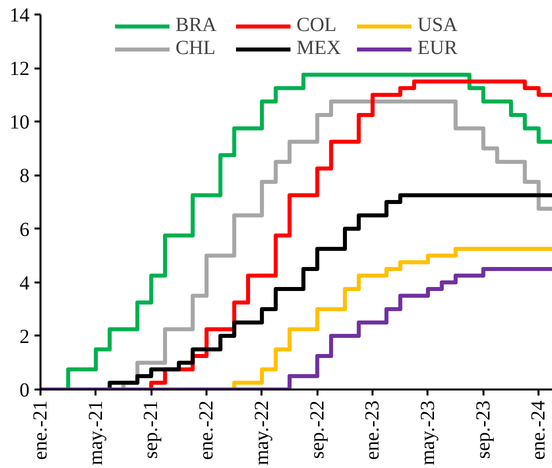 This screenshot has height=468, width=552. Describe the element at coordinates (20, 69) in the screenshot. I see `y-tick-label: 12` at that location.